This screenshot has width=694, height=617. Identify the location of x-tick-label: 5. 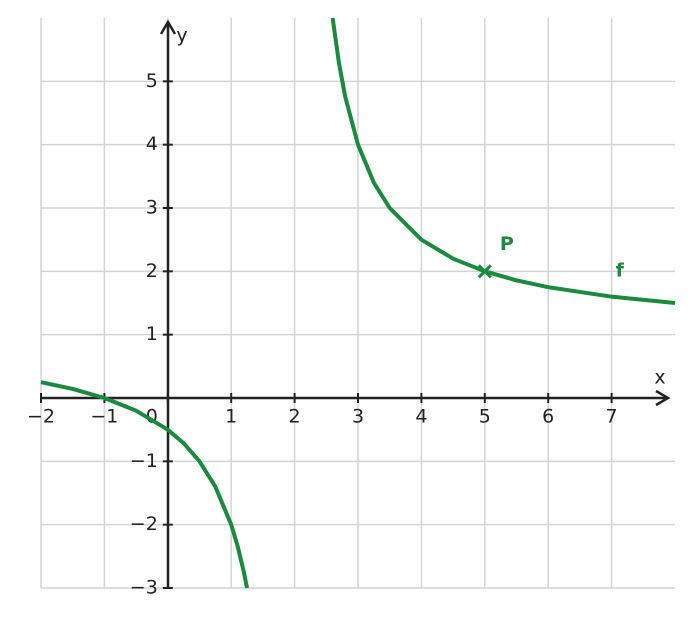
(485, 417).